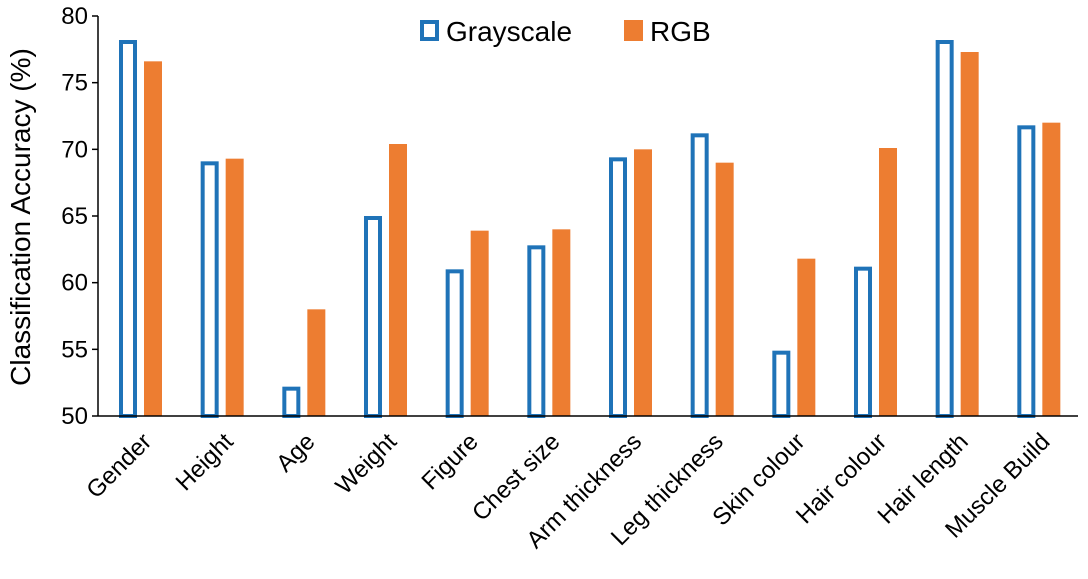 This screenshot has width=1088, height=579. What do you see at coordinates (806, 337) in the screenshot?
I see `bar-rgb-skin-colour` at bounding box center [806, 337].